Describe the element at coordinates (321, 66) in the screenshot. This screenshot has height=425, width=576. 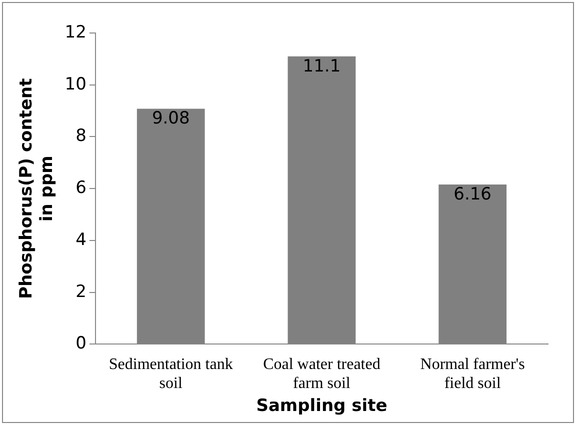
I see `data-label: 11.1` at that location.